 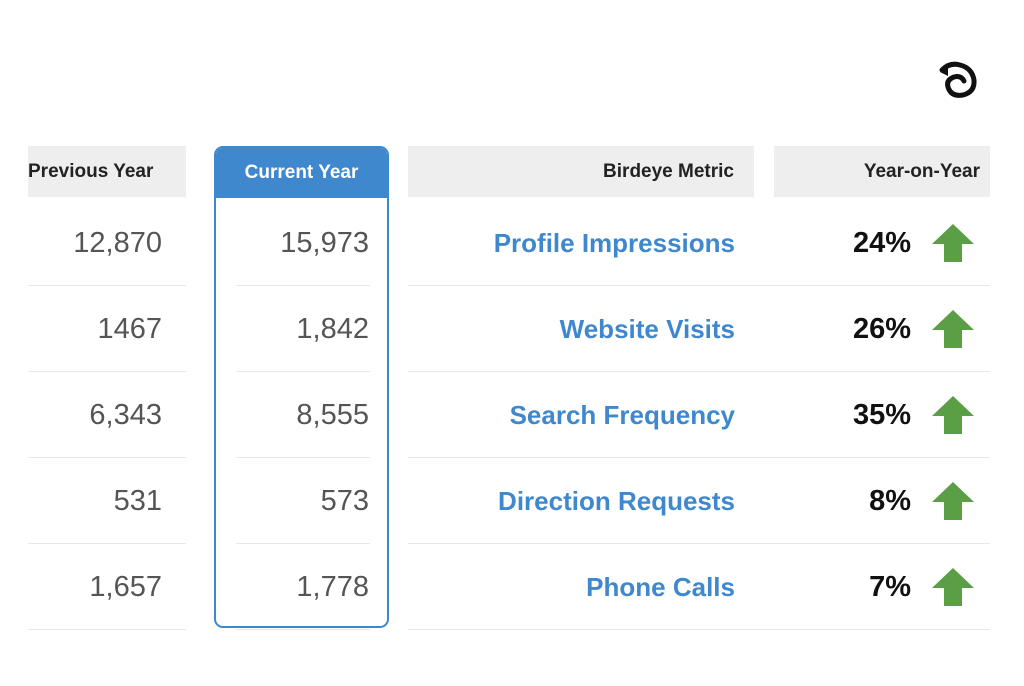 What do you see at coordinates (581, 171) in the screenshot?
I see `header-birdeye-metric: Birdeye Metric` at bounding box center [581, 171].